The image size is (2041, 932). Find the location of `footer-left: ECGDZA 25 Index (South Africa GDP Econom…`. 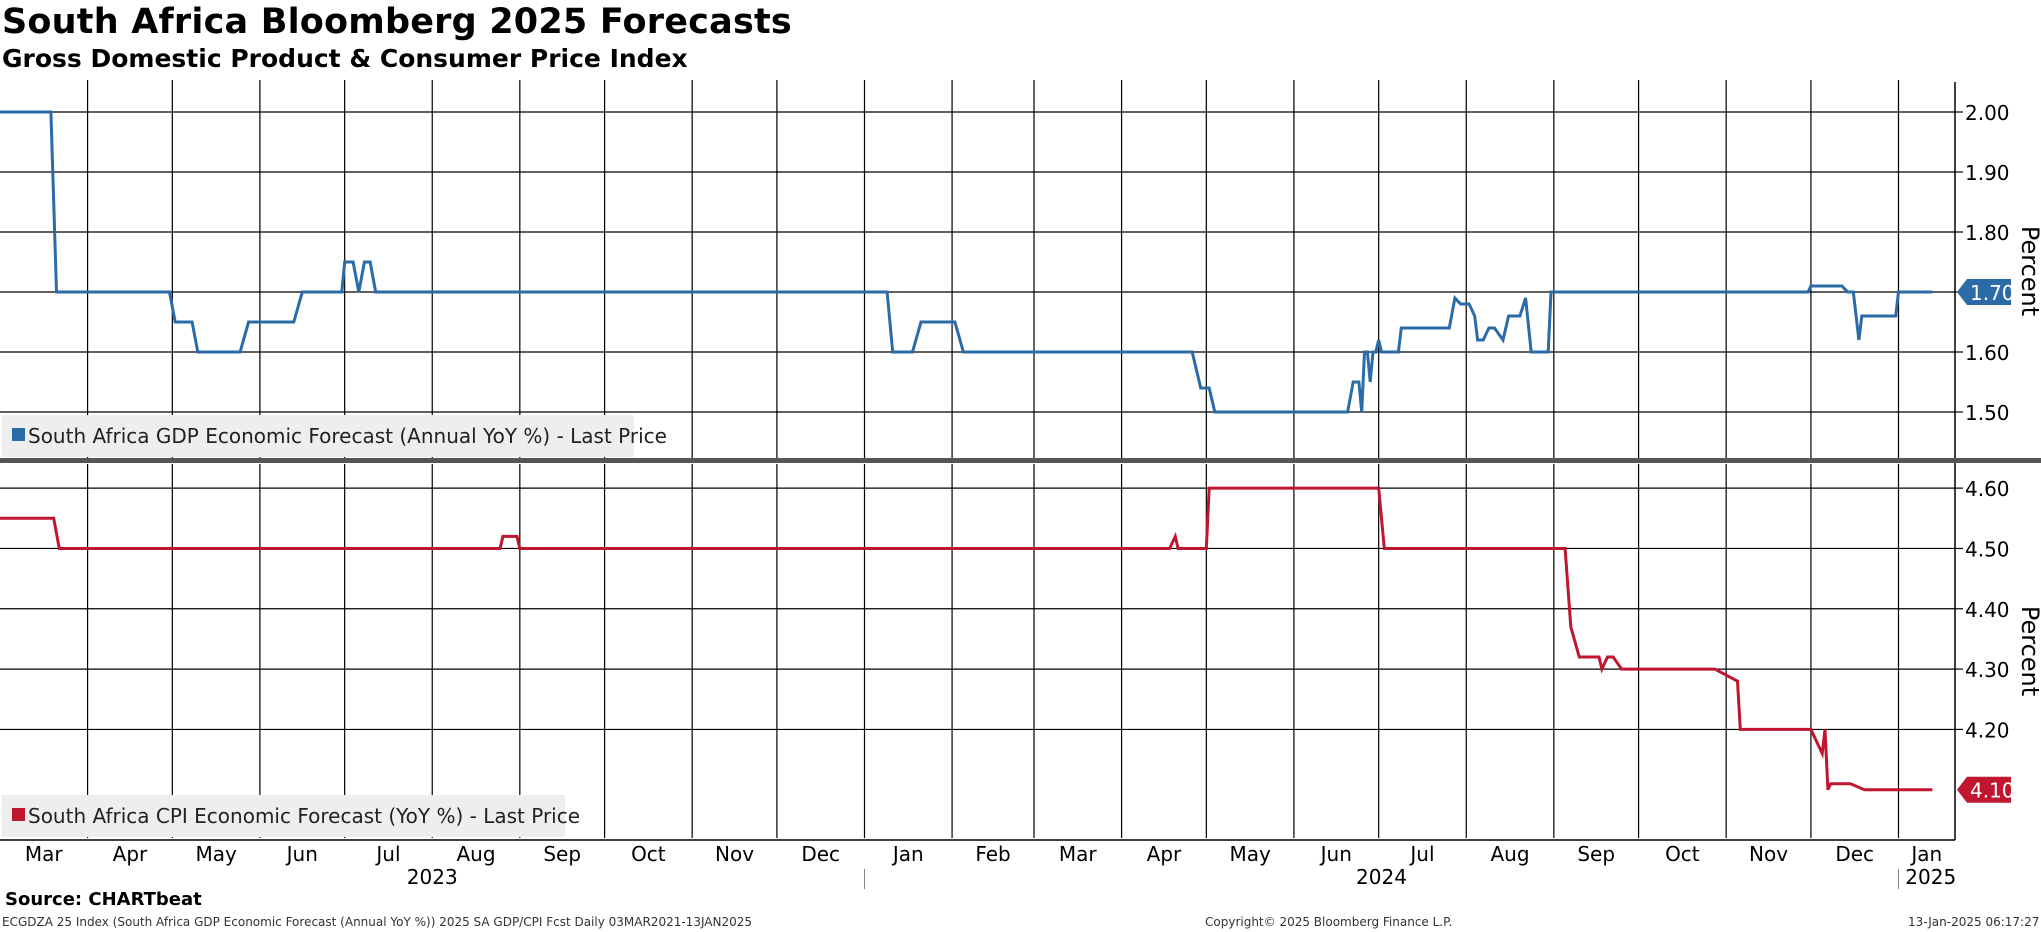

footer-left: ECGDZA 25 Index (South Africa GDP Econom… is located at coordinates (377, 922).